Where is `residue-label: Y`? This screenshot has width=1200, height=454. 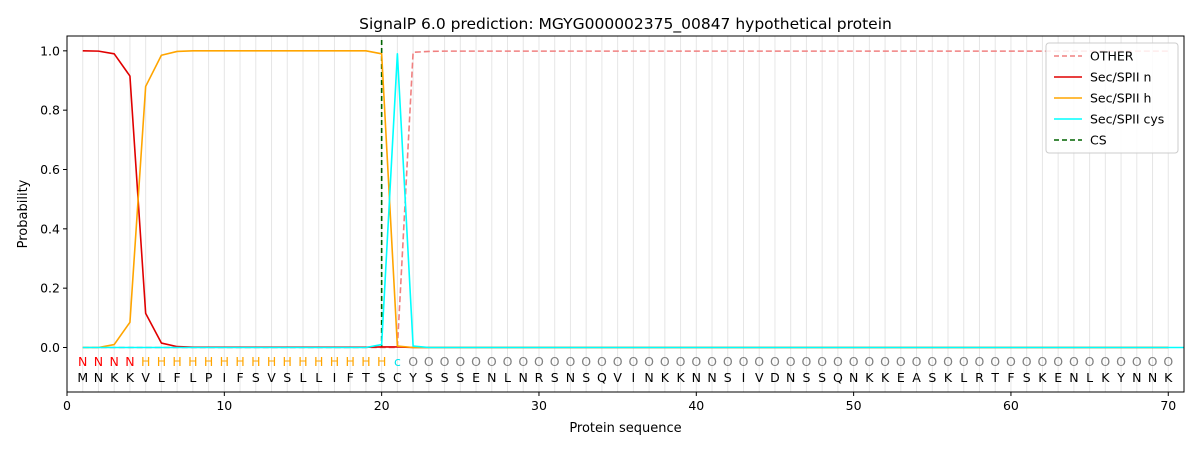
residue-label: Y is located at coordinates (1120, 377).